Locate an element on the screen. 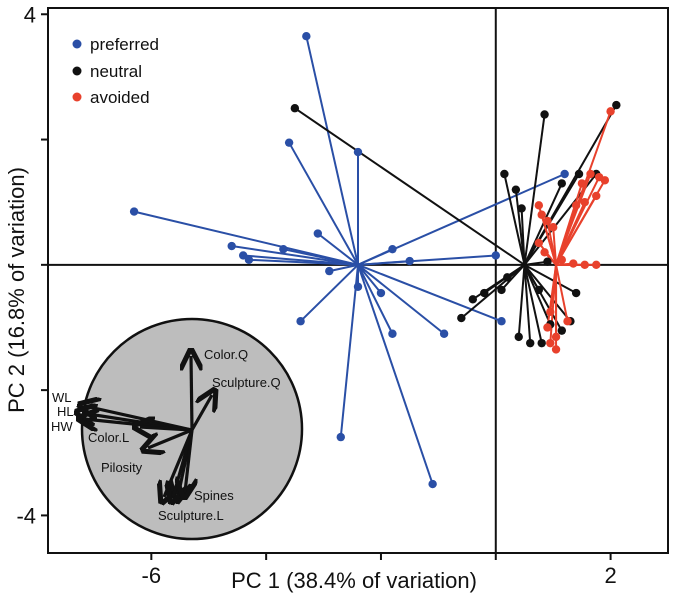 This screenshot has height=593, width=673. legend-label-avoided: avoided is located at coordinates (120, 97).